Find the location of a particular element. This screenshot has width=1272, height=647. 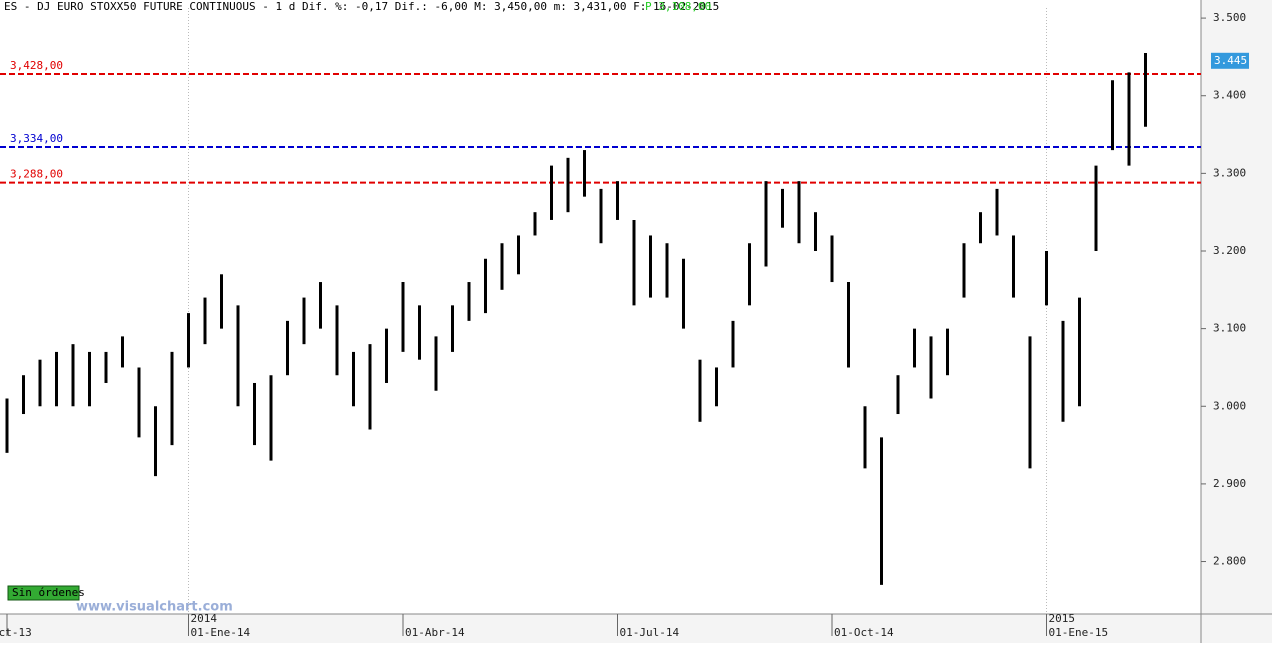

x-tick-label: 01-Jul-14 is located at coordinates (650, 632).